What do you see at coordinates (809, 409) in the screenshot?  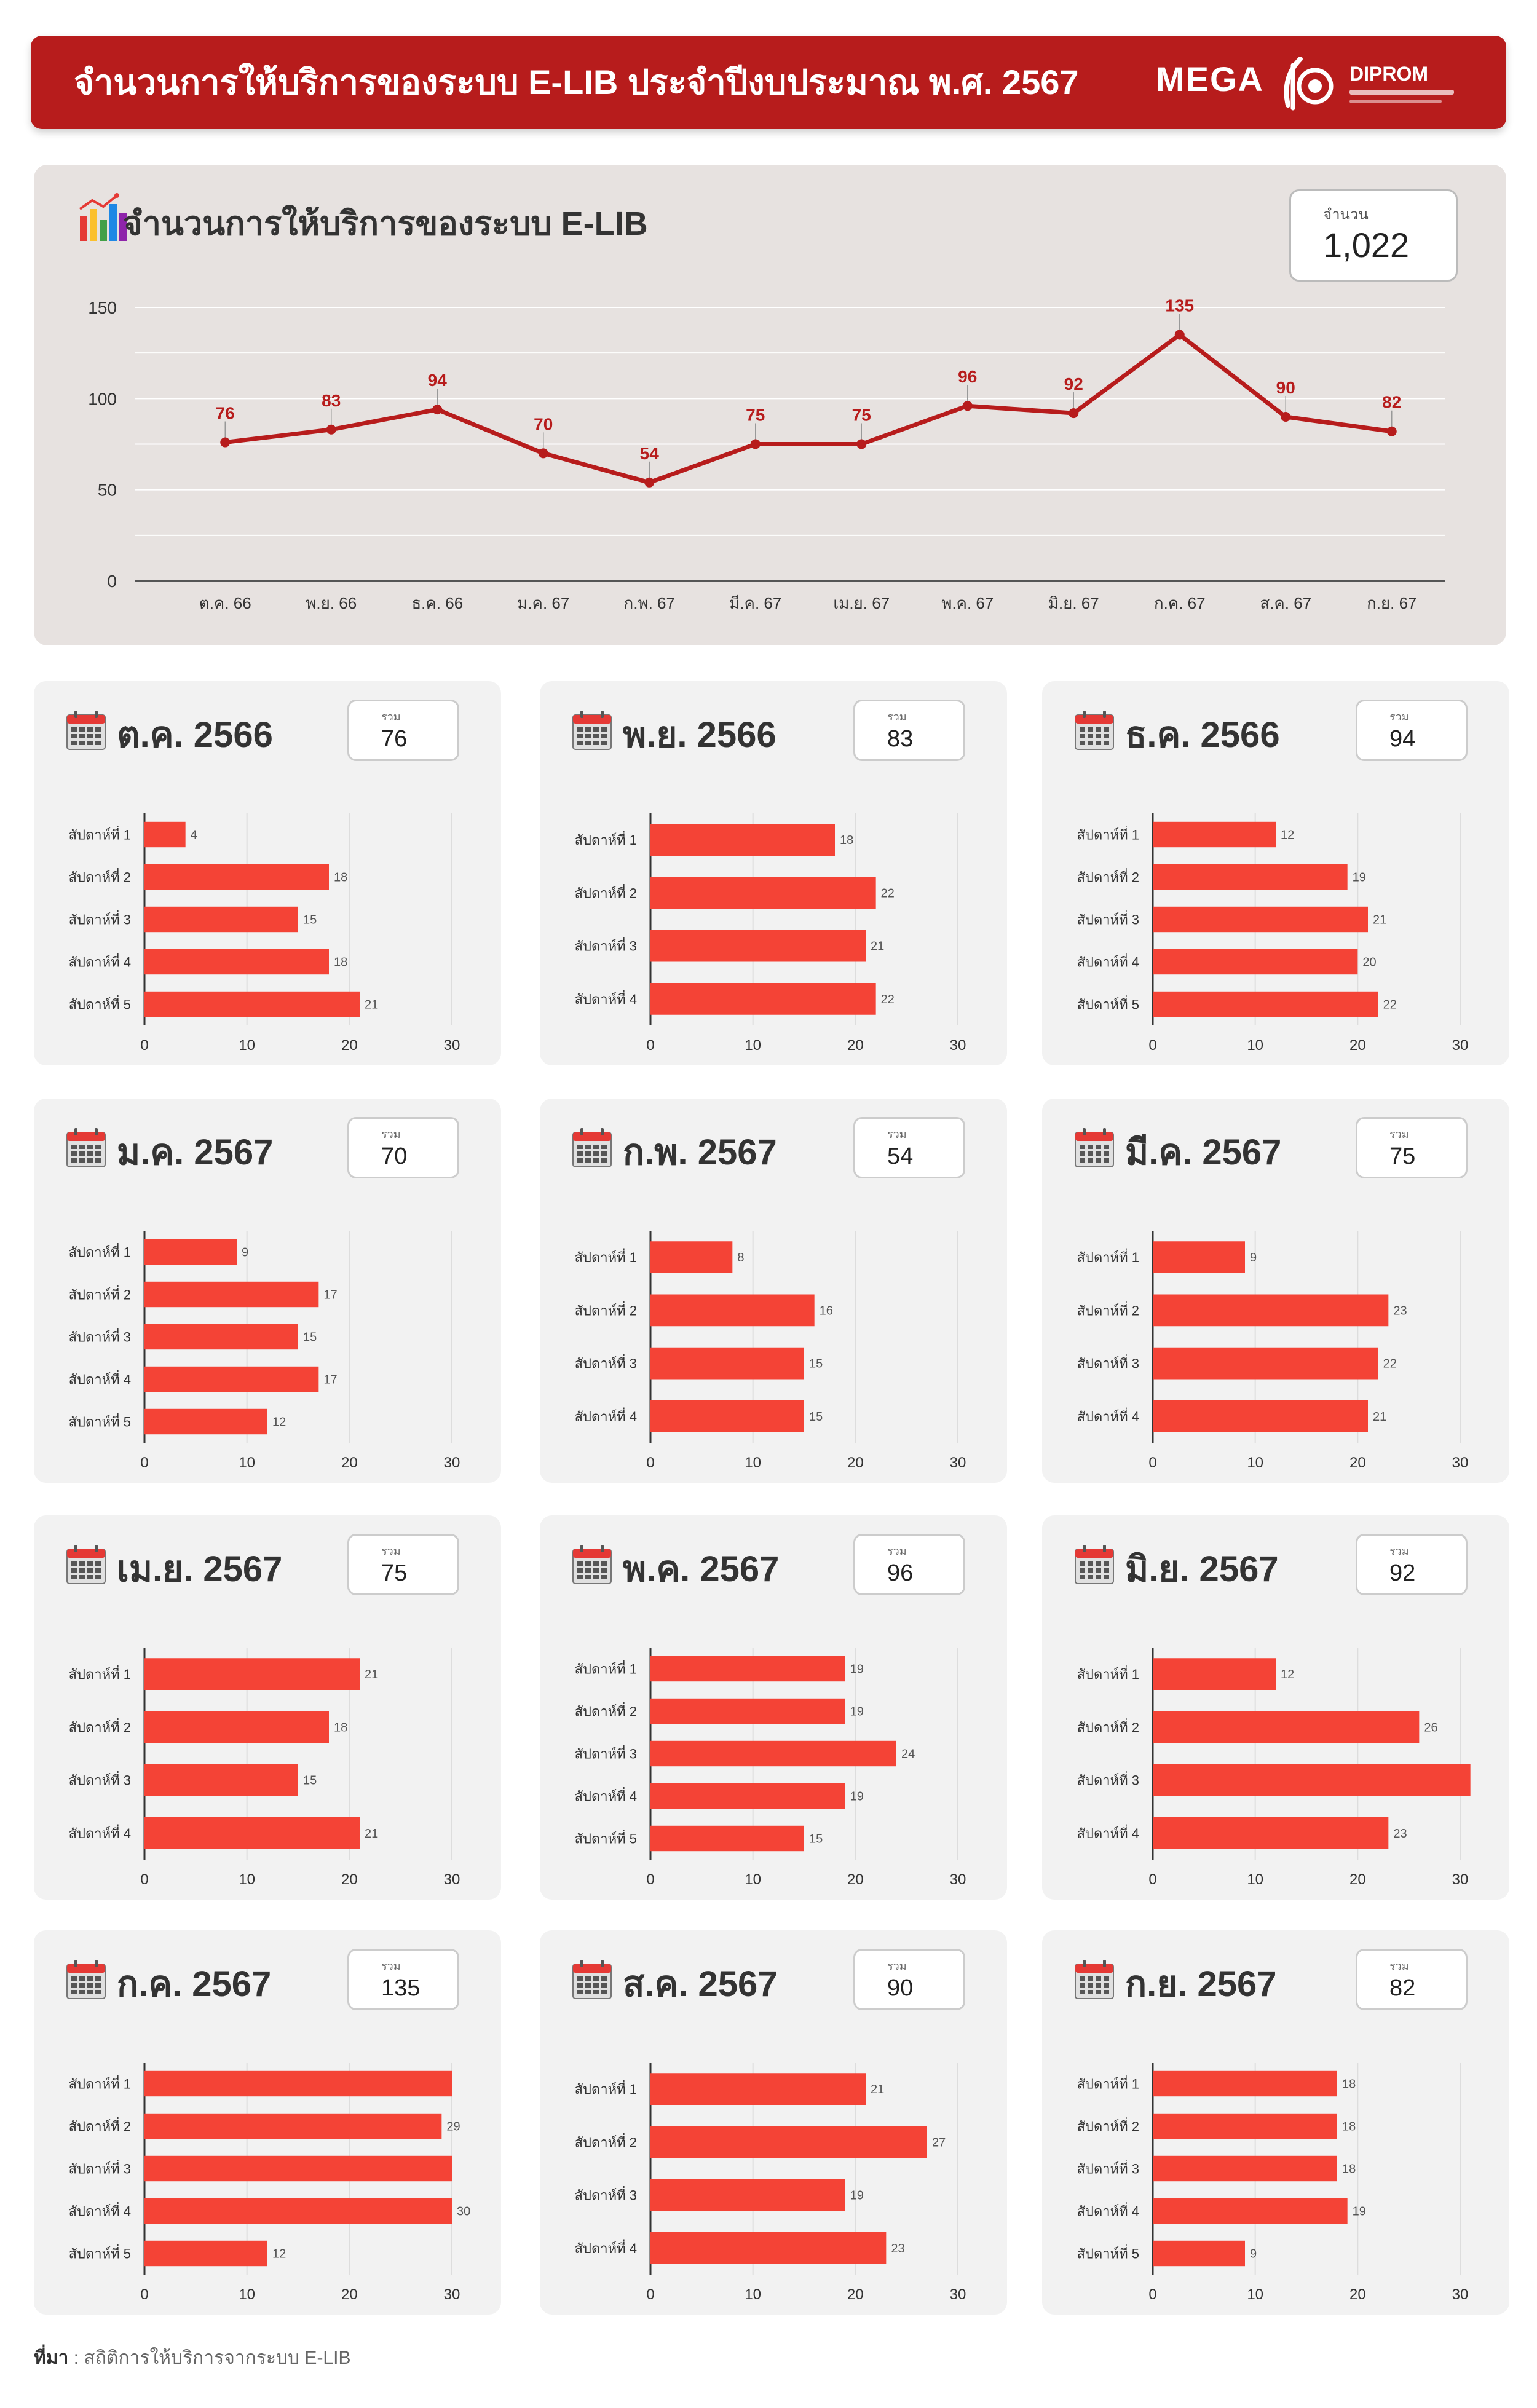 I see `series-line` at bounding box center [809, 409].